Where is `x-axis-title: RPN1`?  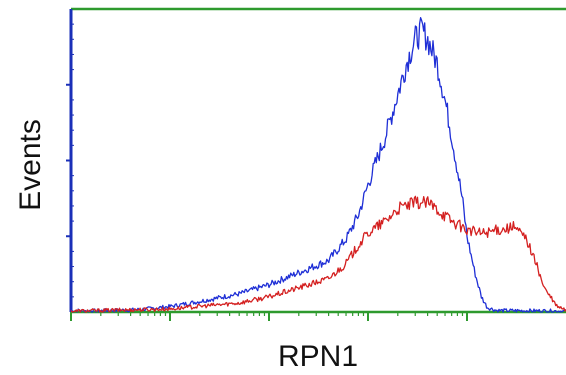
x-axis-title: RPN1 is located at coordinates (318, 356).